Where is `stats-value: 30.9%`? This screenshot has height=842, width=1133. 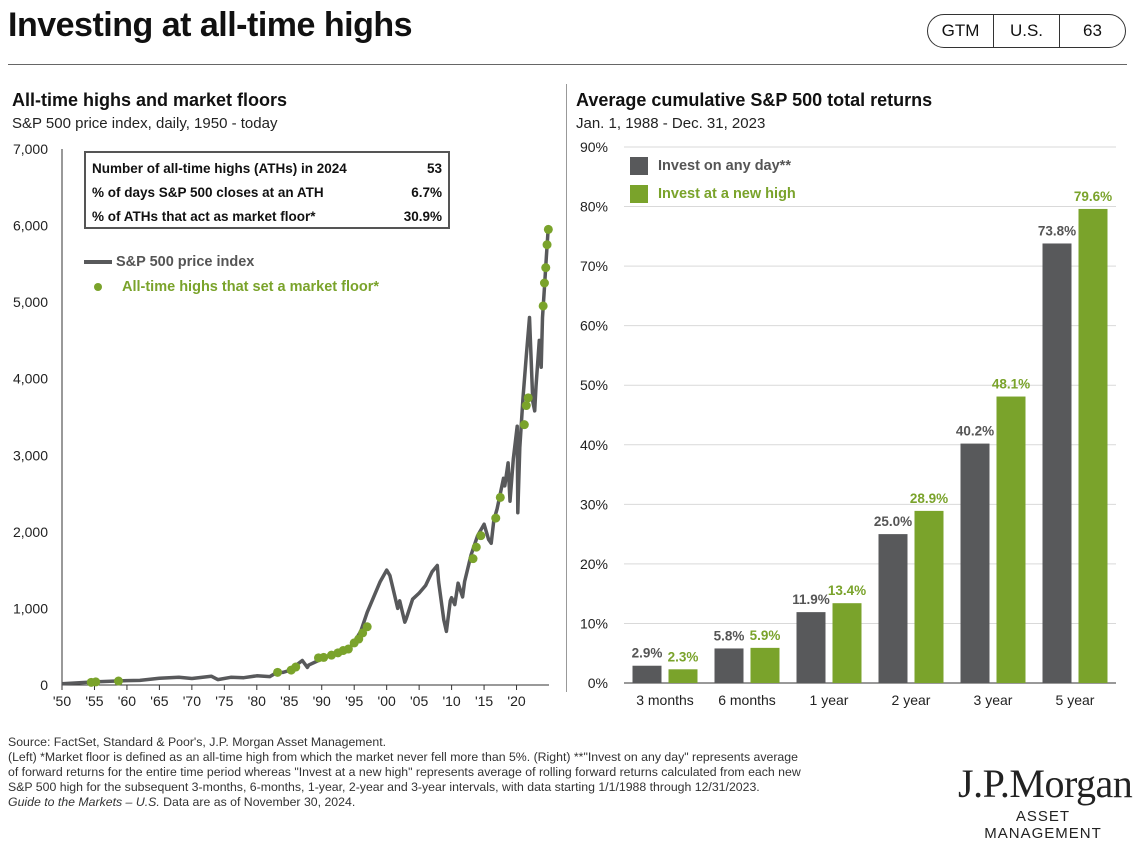 stats-value: 30.9% is located at coordinates (422, 216).